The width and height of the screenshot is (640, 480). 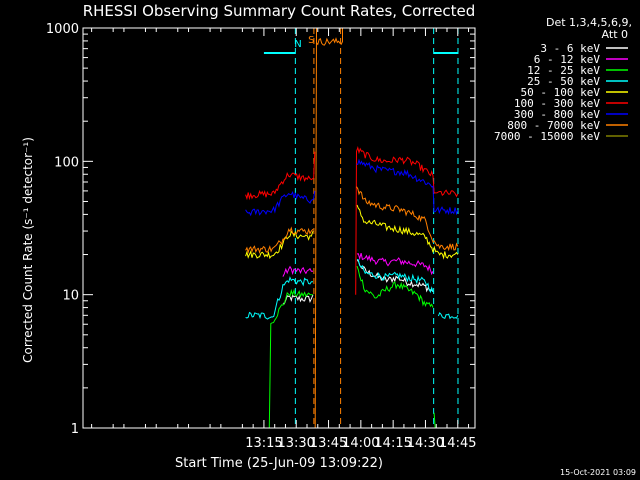 I want to click on x-tick-label-0: 13:15, so click(x=263, y=443).